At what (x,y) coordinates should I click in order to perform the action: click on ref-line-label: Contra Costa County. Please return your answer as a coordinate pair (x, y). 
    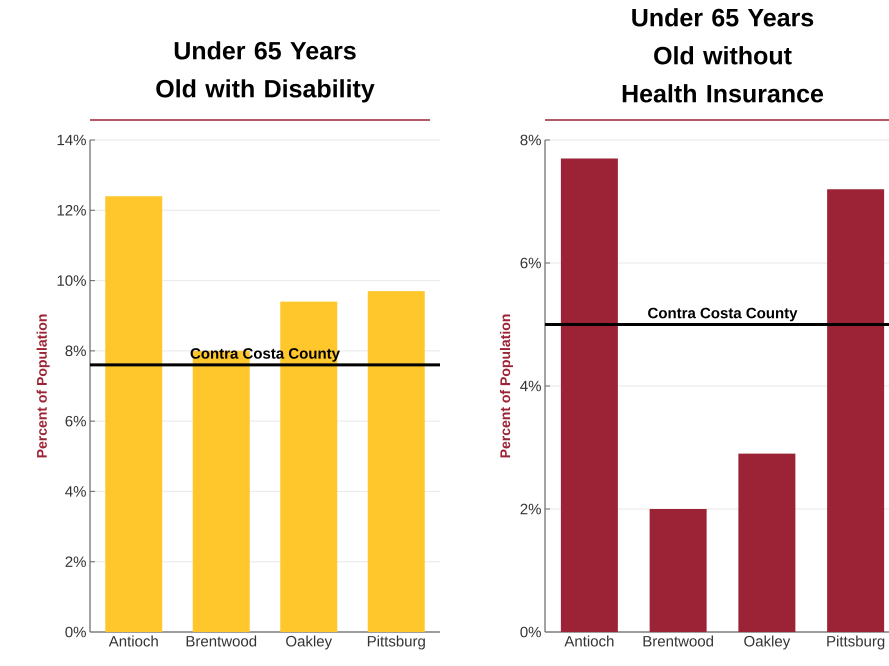
    Looking at the image, I should click on (723, 315).